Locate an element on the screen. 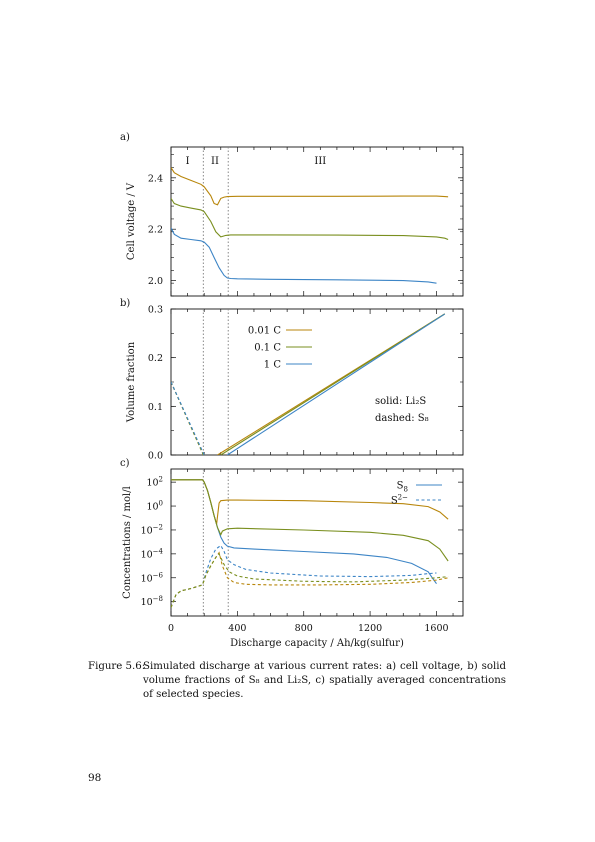  y-tick-label-exp: 2 is located at coordinates (161, 480).